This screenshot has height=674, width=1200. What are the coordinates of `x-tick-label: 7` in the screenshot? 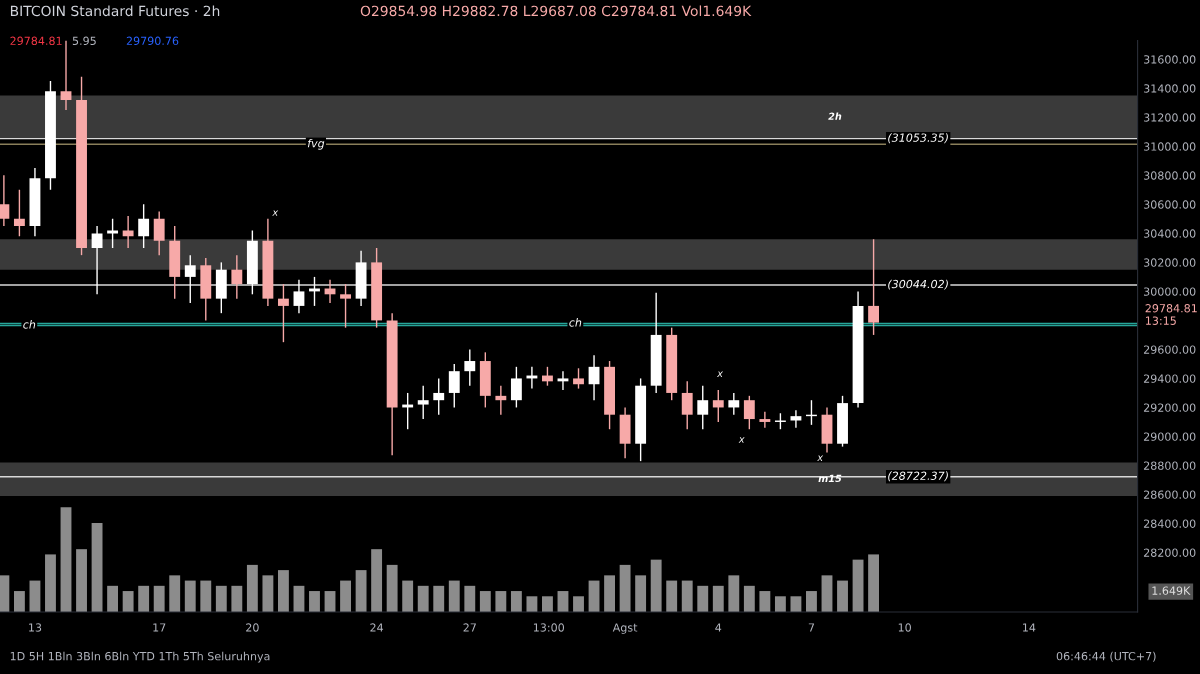 It's located at (811, 627).